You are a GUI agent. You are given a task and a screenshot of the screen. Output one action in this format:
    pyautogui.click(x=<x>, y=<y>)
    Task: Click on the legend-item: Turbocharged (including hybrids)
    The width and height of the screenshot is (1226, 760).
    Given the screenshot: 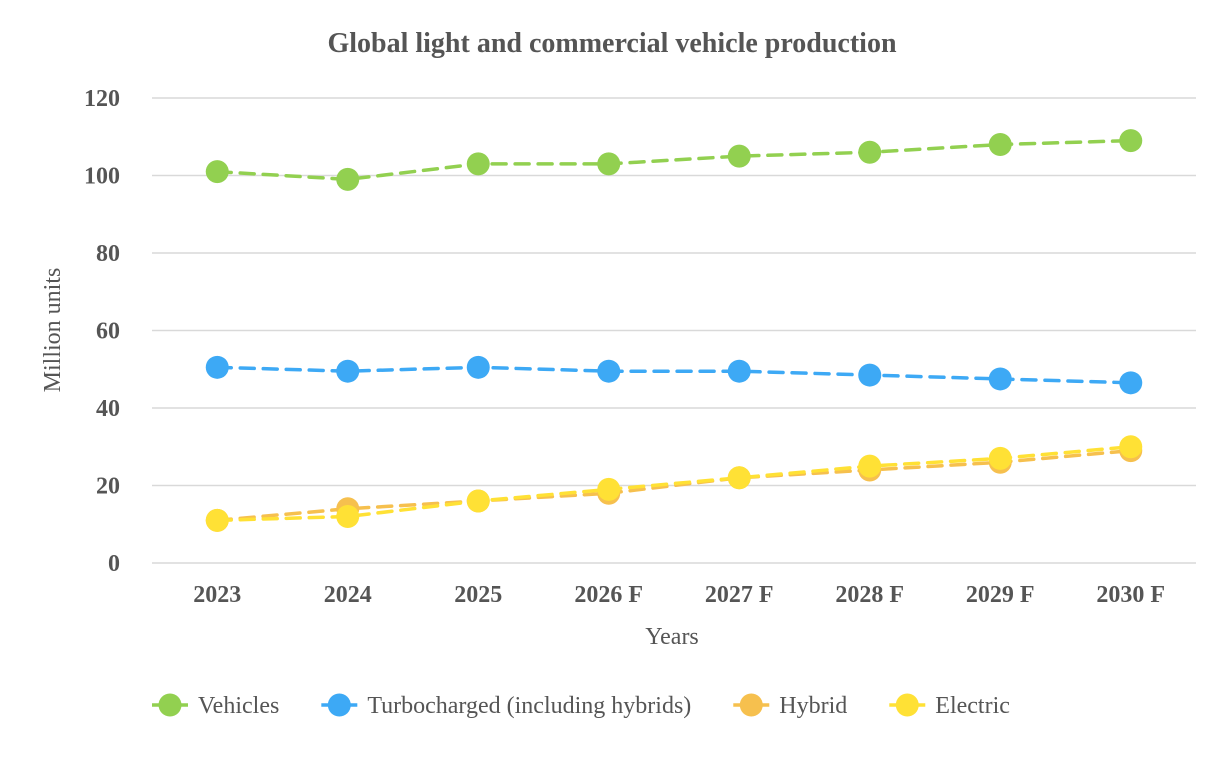 What is the action you would take?
    pyautogui.click(x=506, y=706)
    